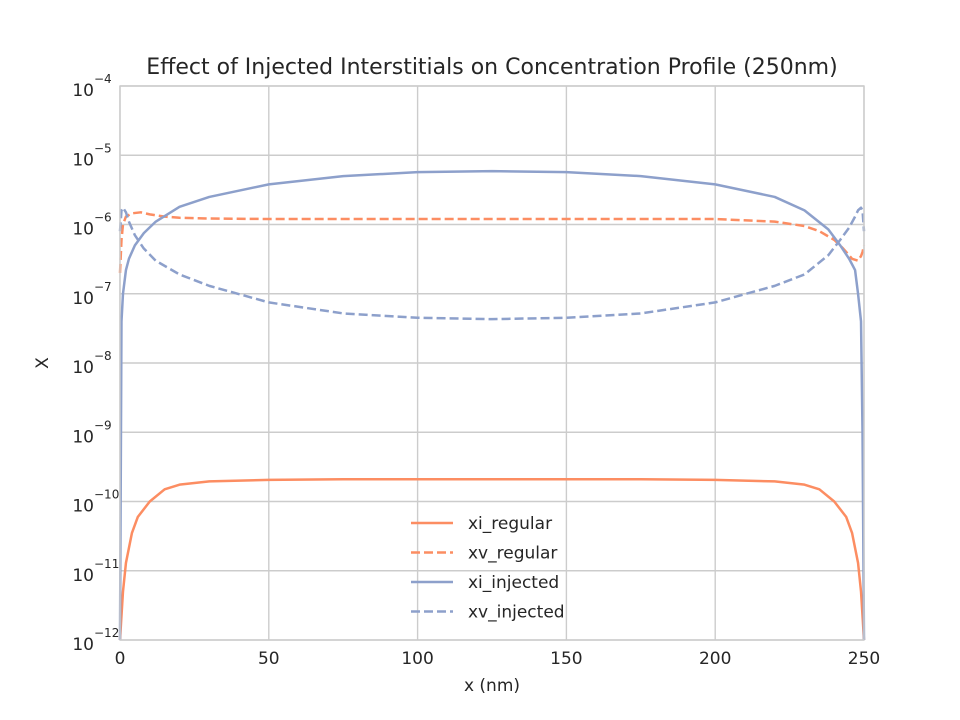 This screenshot has height=720, width=960. I want to click on y-tick-exponent: −8, so click(103, 356).